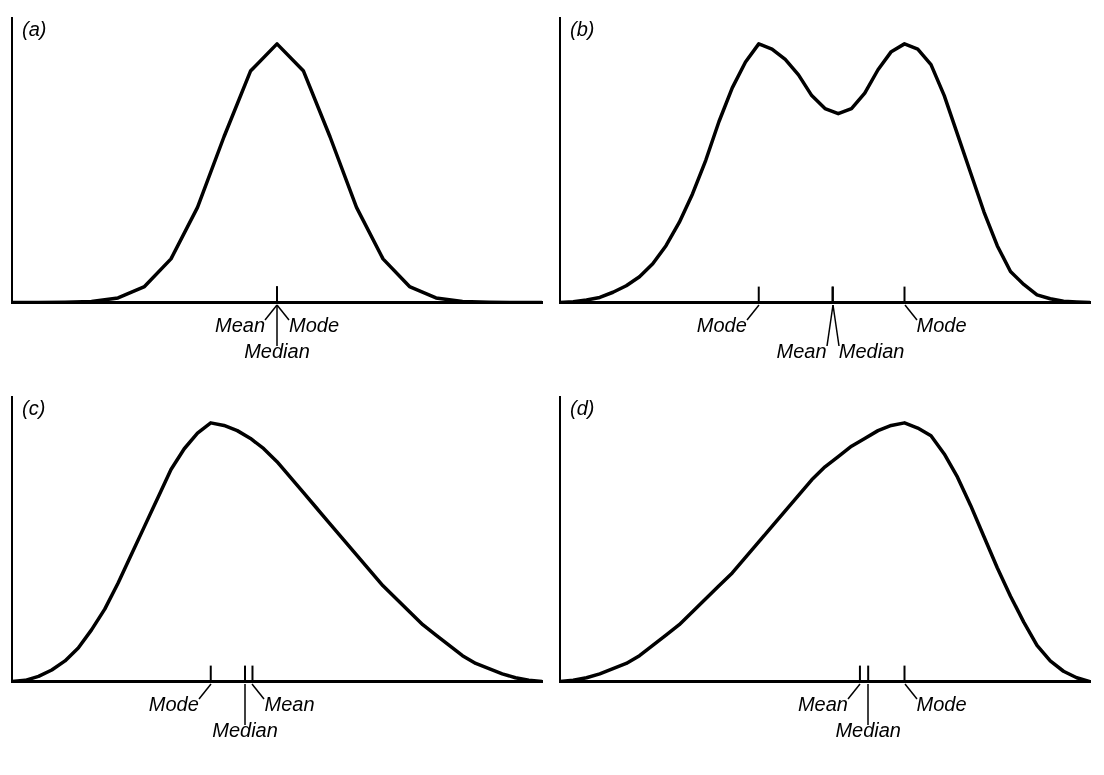  I want to click on chart-title: (c), so click(34, 407).